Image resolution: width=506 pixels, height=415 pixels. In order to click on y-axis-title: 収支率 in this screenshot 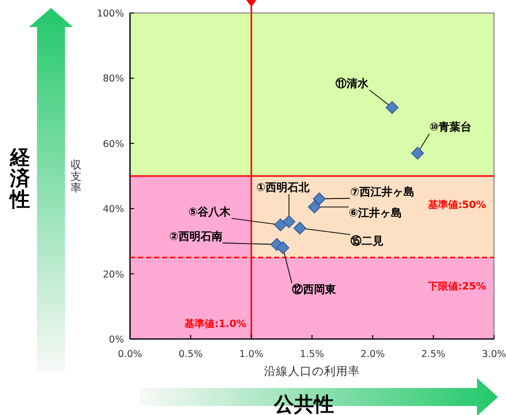, I will do `click(76, 176)`.